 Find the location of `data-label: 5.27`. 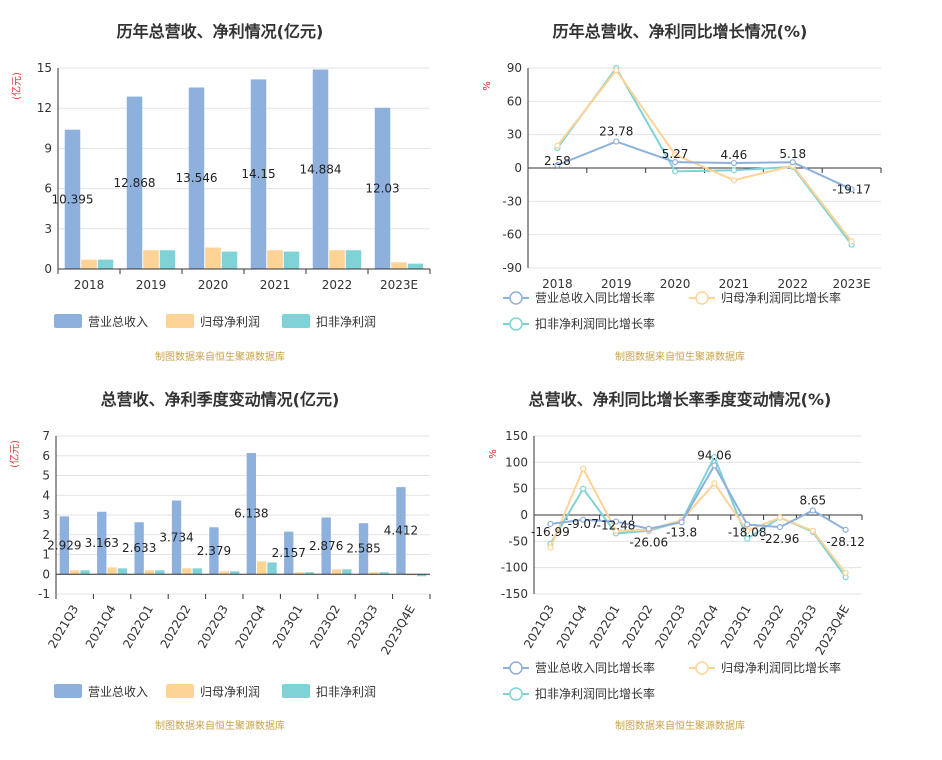

data-label: 5.27 is located at coordinates (675, 154).